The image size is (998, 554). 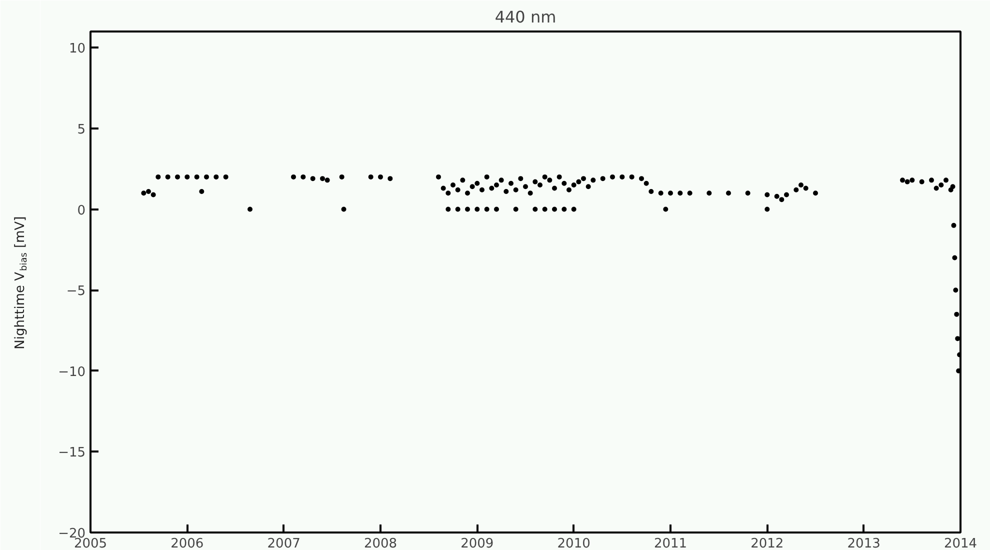 What do you see at coordinates (81, 130) in the screenshot?
I see `y-tick-label: 5` at bounding box center [81, 130].